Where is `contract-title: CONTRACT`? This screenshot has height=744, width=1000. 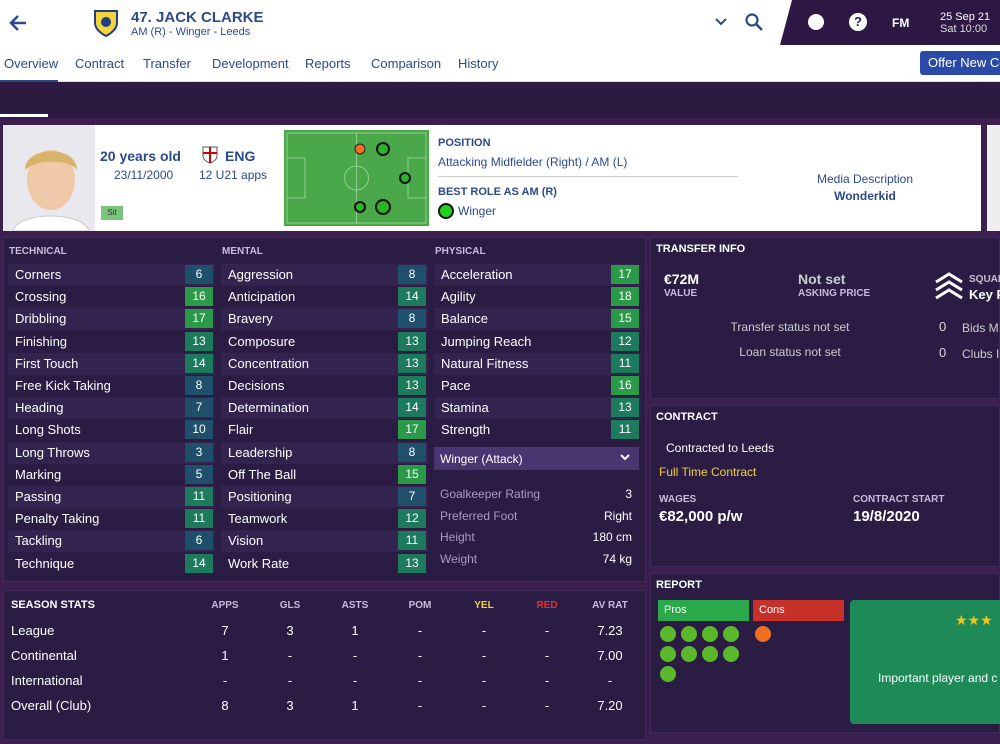
contract-title: CONTRACT is located at coordinates (687, 417).